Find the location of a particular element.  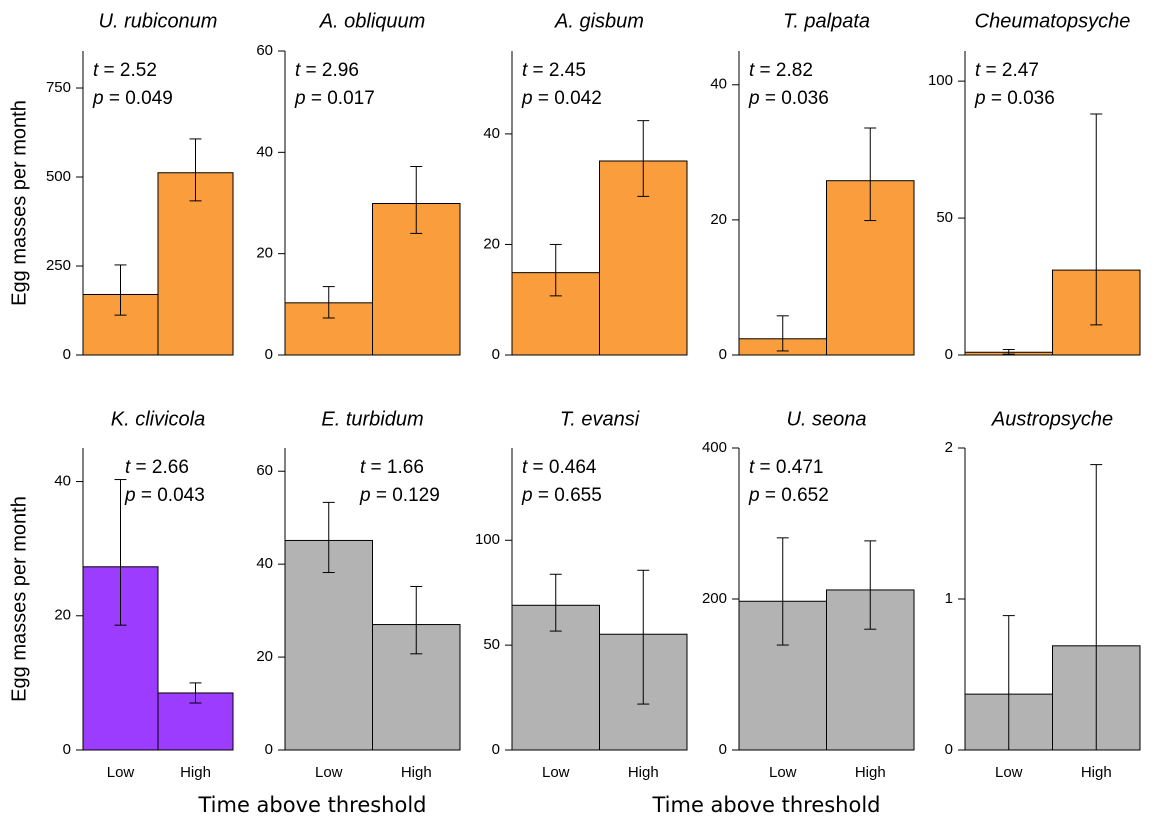

annotation: t = 0.464 is located at coordinates (559, 467).